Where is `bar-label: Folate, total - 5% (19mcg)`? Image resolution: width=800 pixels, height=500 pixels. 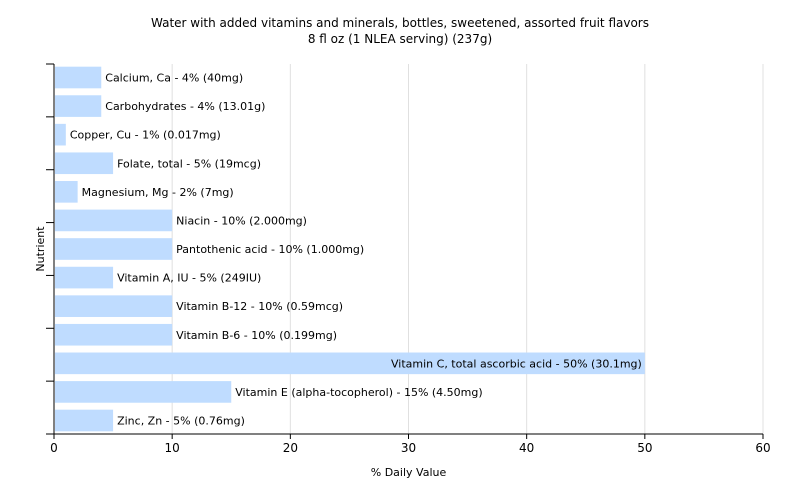 bar-label: Folate, total - 5% (19mcg) is located at coordinates (189, 163).